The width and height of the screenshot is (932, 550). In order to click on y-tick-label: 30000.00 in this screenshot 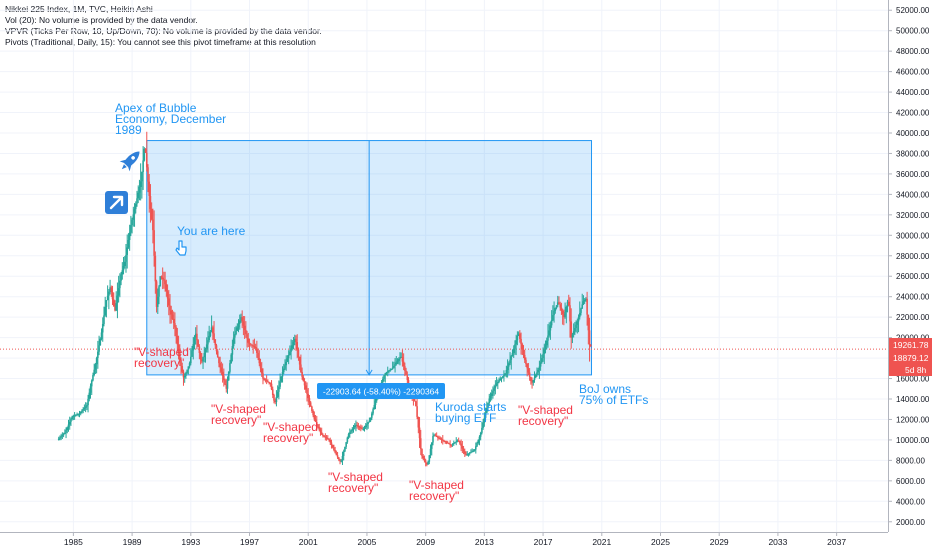, I will do `click(913, 235)`.